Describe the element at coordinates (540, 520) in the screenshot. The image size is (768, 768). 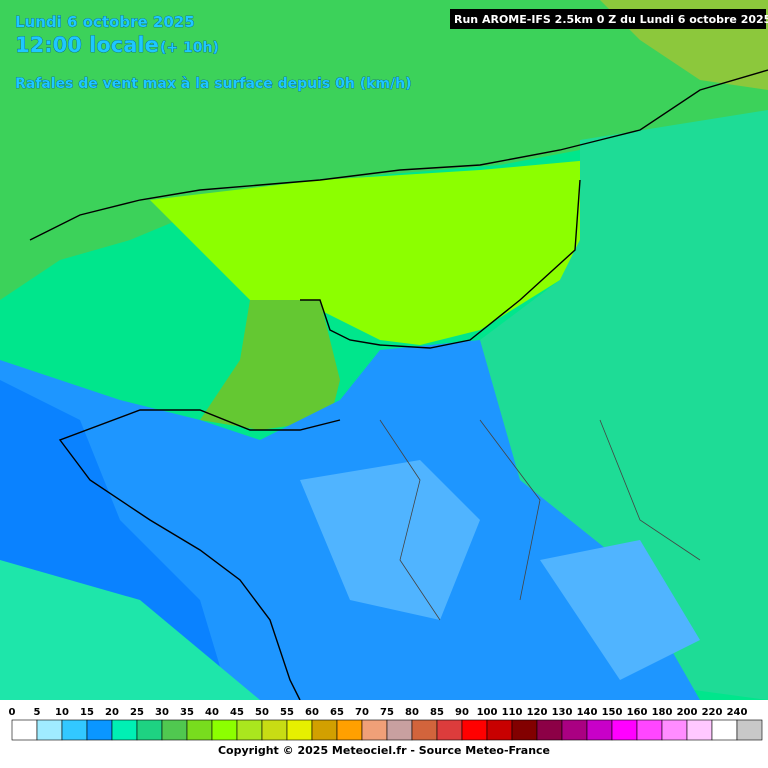
I see `region-borders` at that location.